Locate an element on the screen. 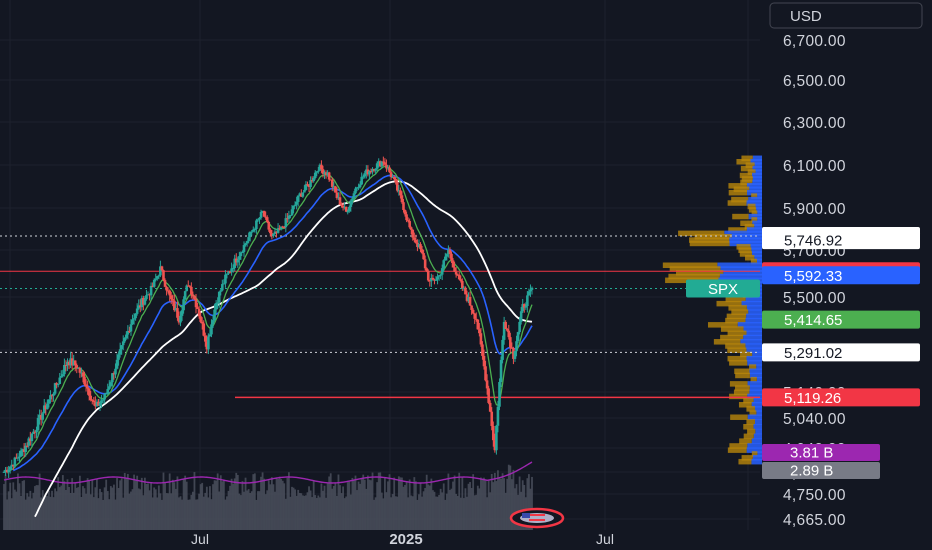 Image resolution: width=932 pixels, height=550 pixels. time-axis: Jul 2025 Jul is located at coordinates (402, 539).